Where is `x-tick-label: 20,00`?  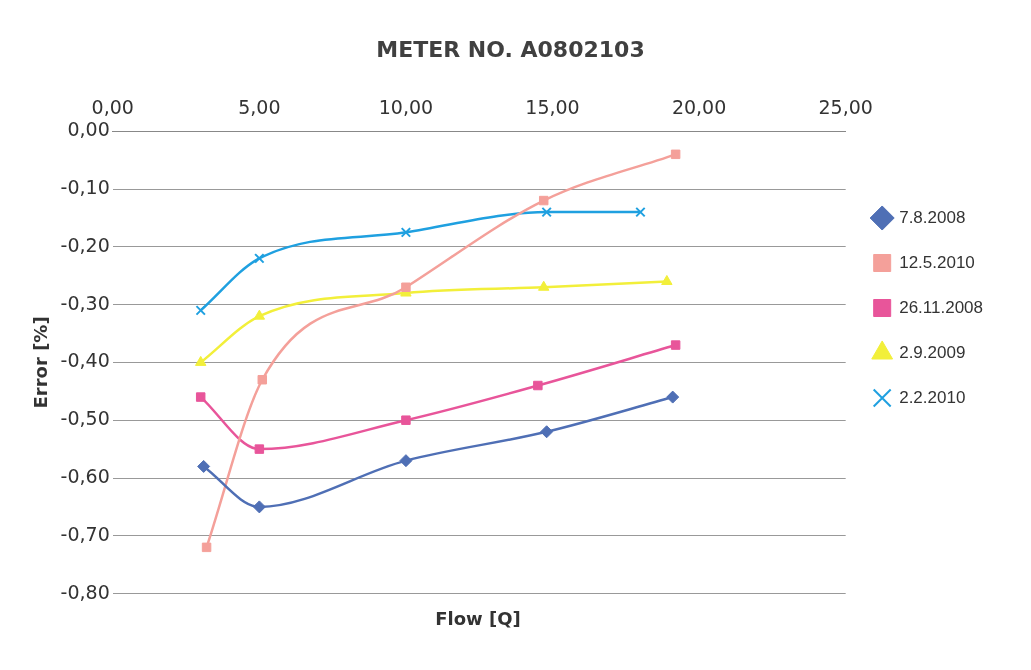 x-tick-label: 20,00 is located at coordinates (699, 106).